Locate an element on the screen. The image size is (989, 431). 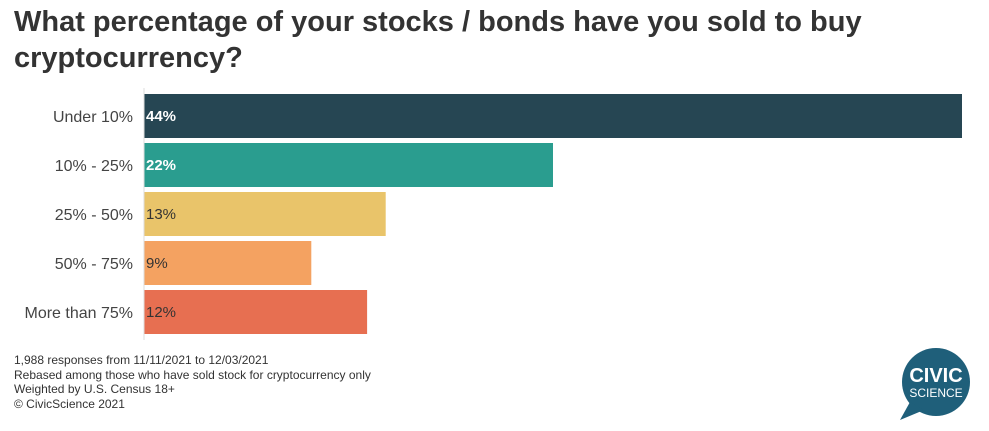
category-label-0: Under 10% is located at coordinates (93, 117).